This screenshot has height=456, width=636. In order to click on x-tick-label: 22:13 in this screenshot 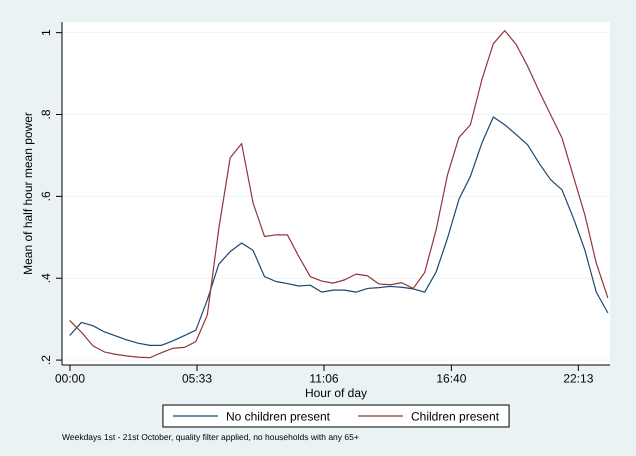, I will do `click(578, 379)`.